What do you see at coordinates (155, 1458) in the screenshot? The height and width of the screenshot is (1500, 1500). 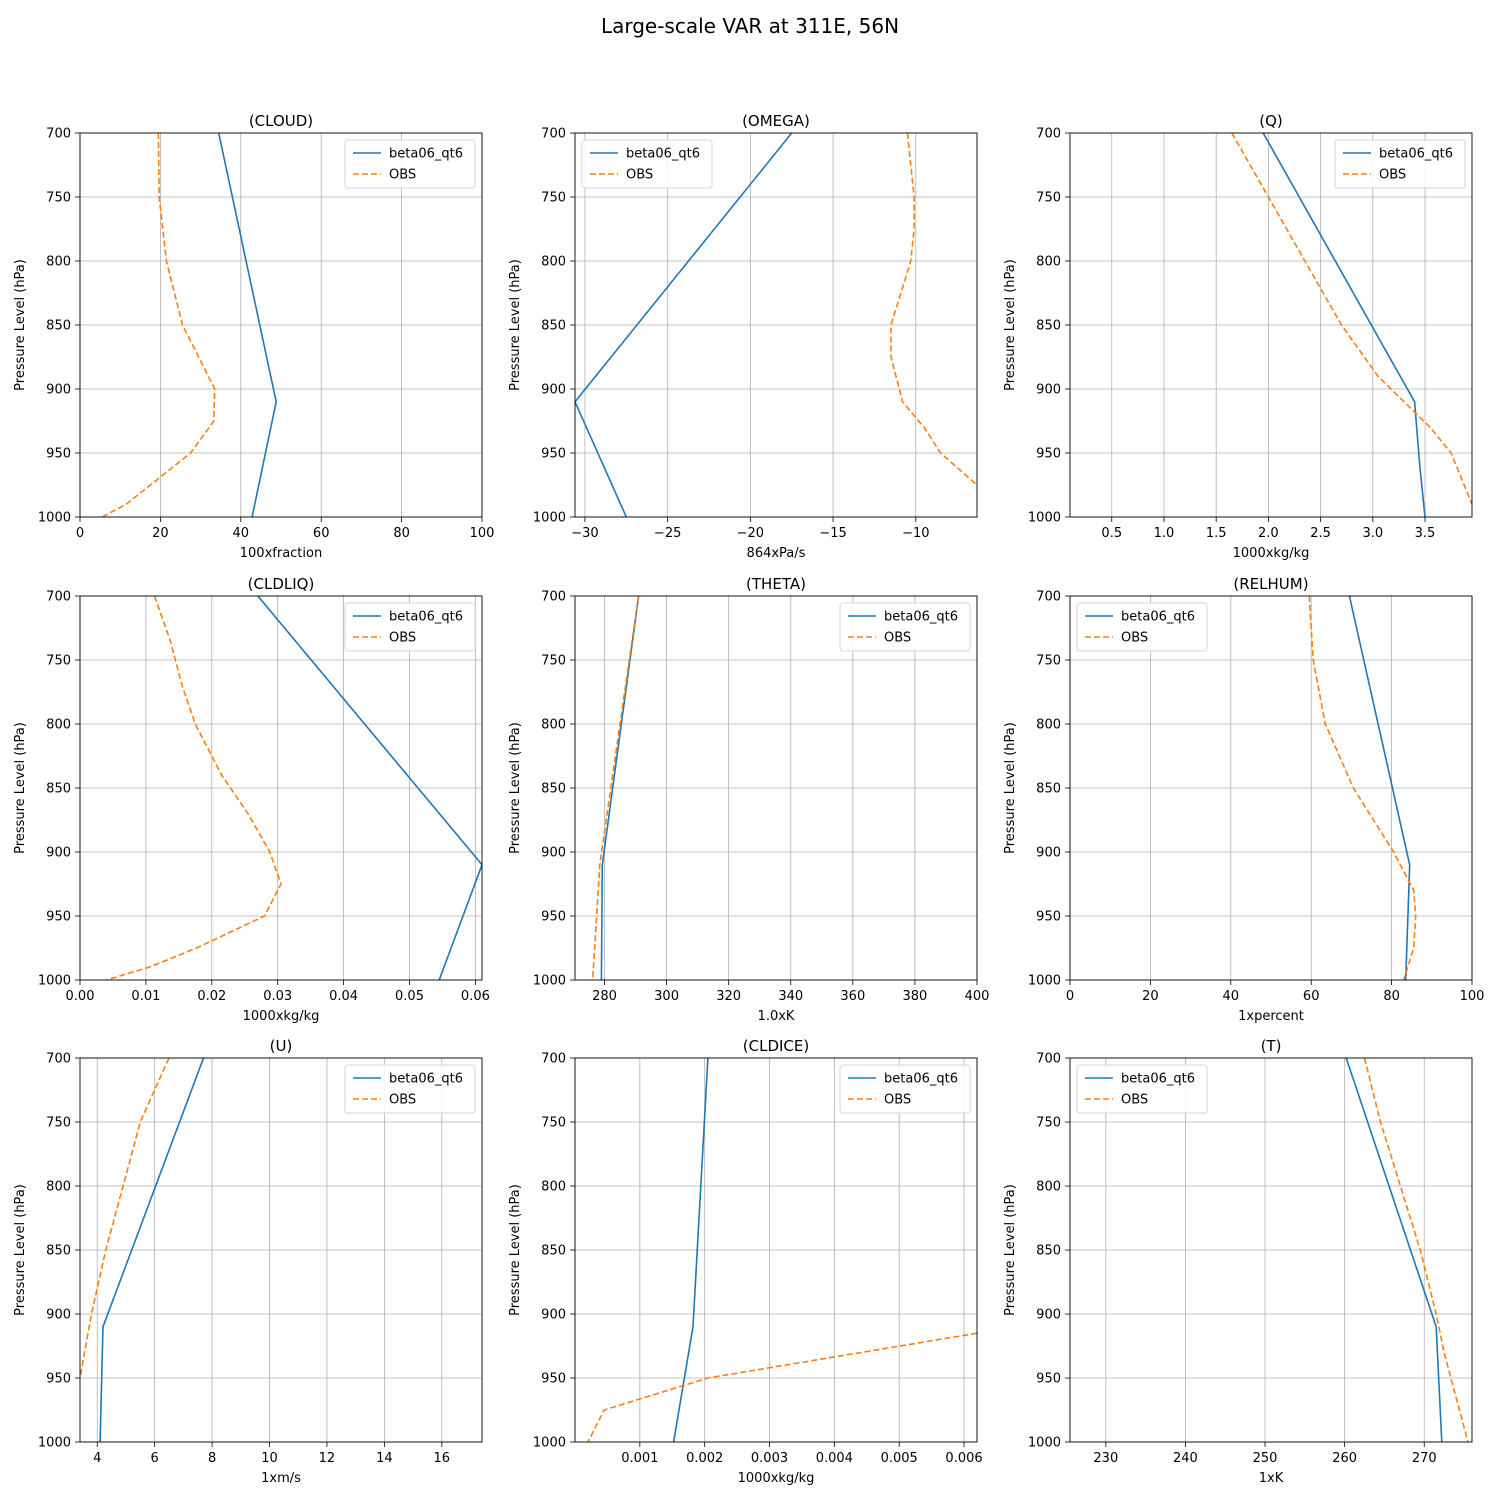 I see `panel-6-x-tick-label: 6` at bounding box center [155, 1458].